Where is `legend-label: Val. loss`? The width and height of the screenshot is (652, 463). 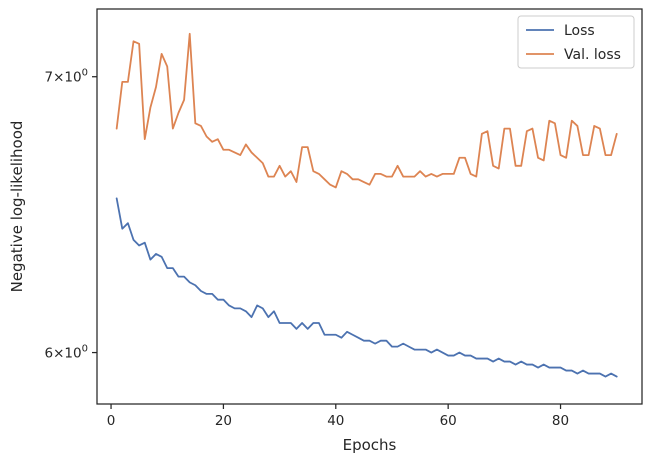
legend-label: Val. loss is located at coordinates (592, 55).